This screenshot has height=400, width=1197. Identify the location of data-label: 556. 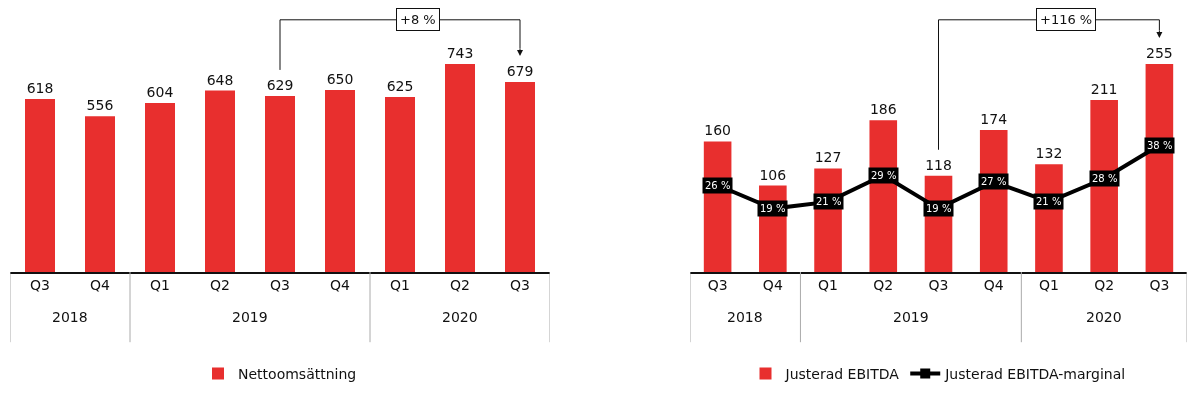
(100, 105).